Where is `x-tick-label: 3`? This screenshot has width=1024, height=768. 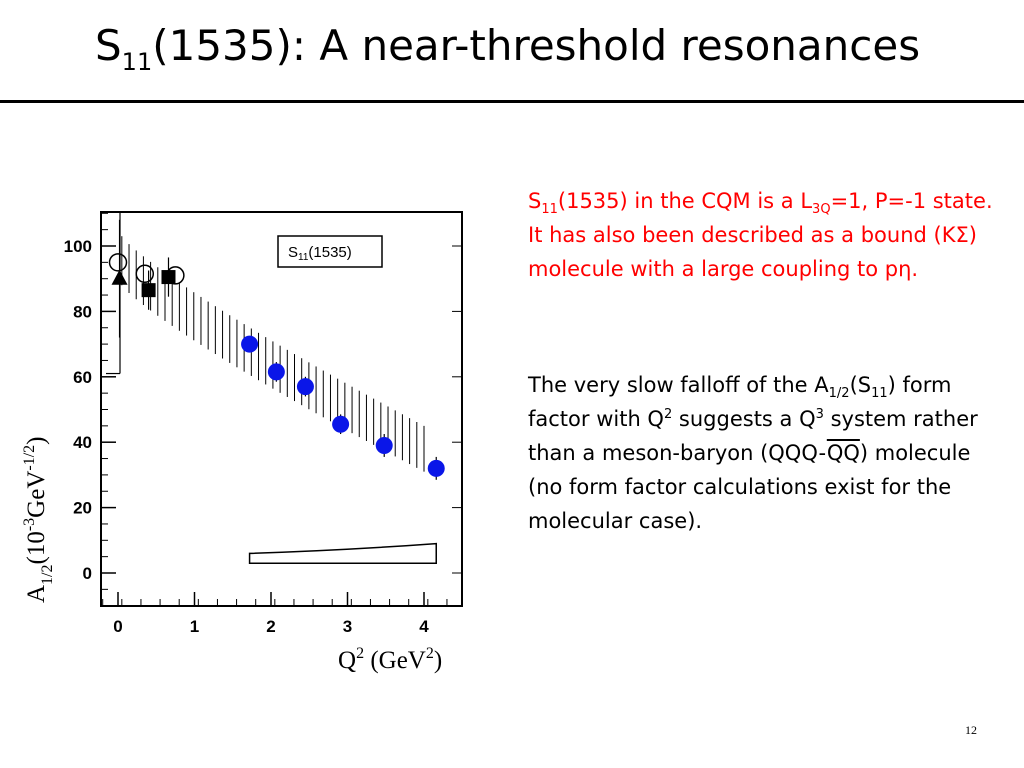
x-tick-label: 3 is located at coordinates (347, 626).